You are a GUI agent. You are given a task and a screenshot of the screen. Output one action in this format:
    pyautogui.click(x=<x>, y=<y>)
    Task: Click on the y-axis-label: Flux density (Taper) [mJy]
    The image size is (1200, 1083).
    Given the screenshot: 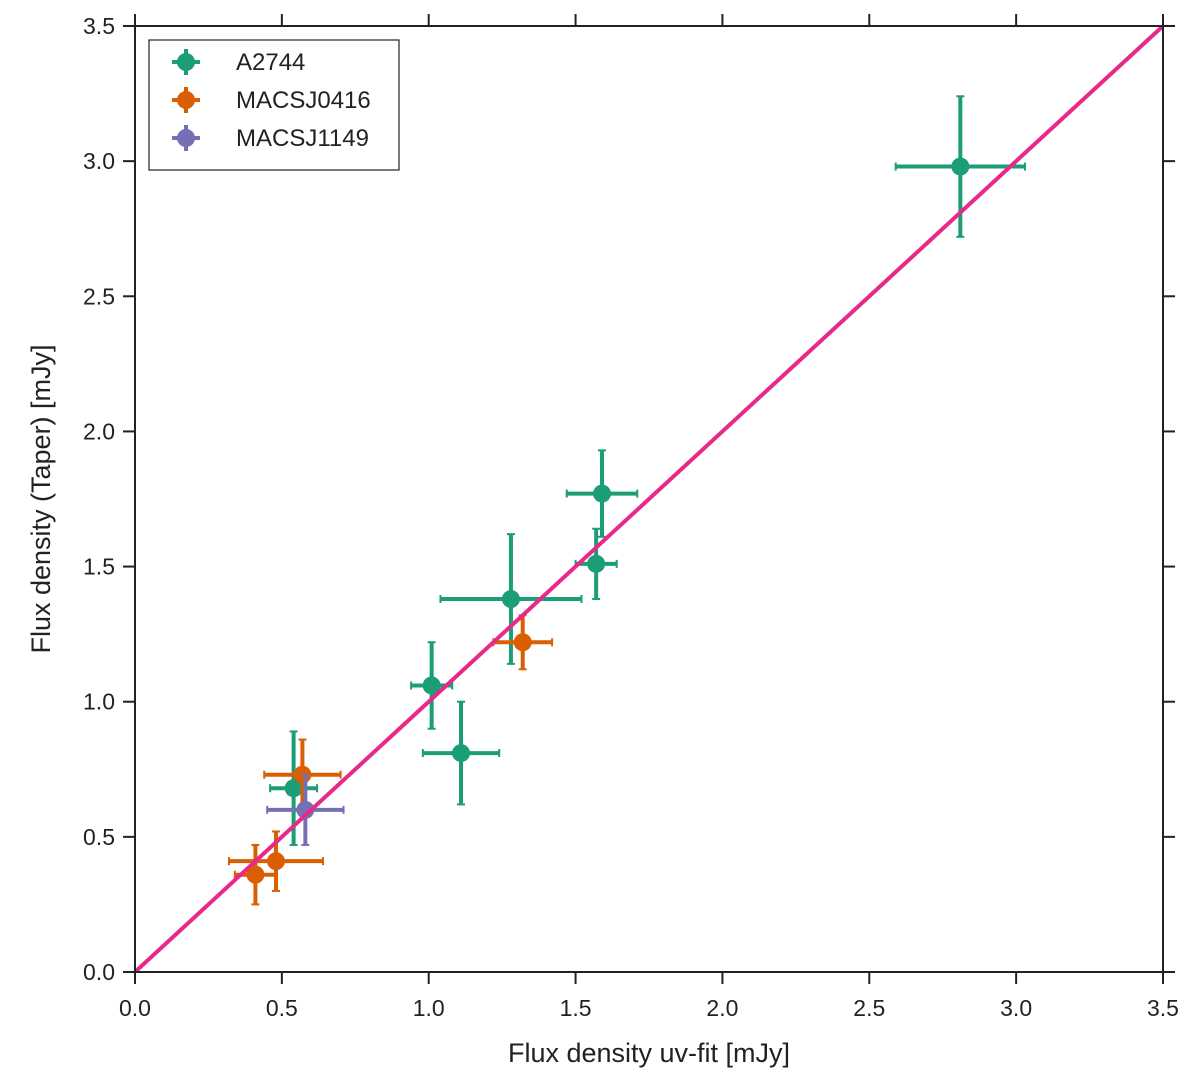 What is the action you would take?
    pyautogui.click(x=41, y=498)
    